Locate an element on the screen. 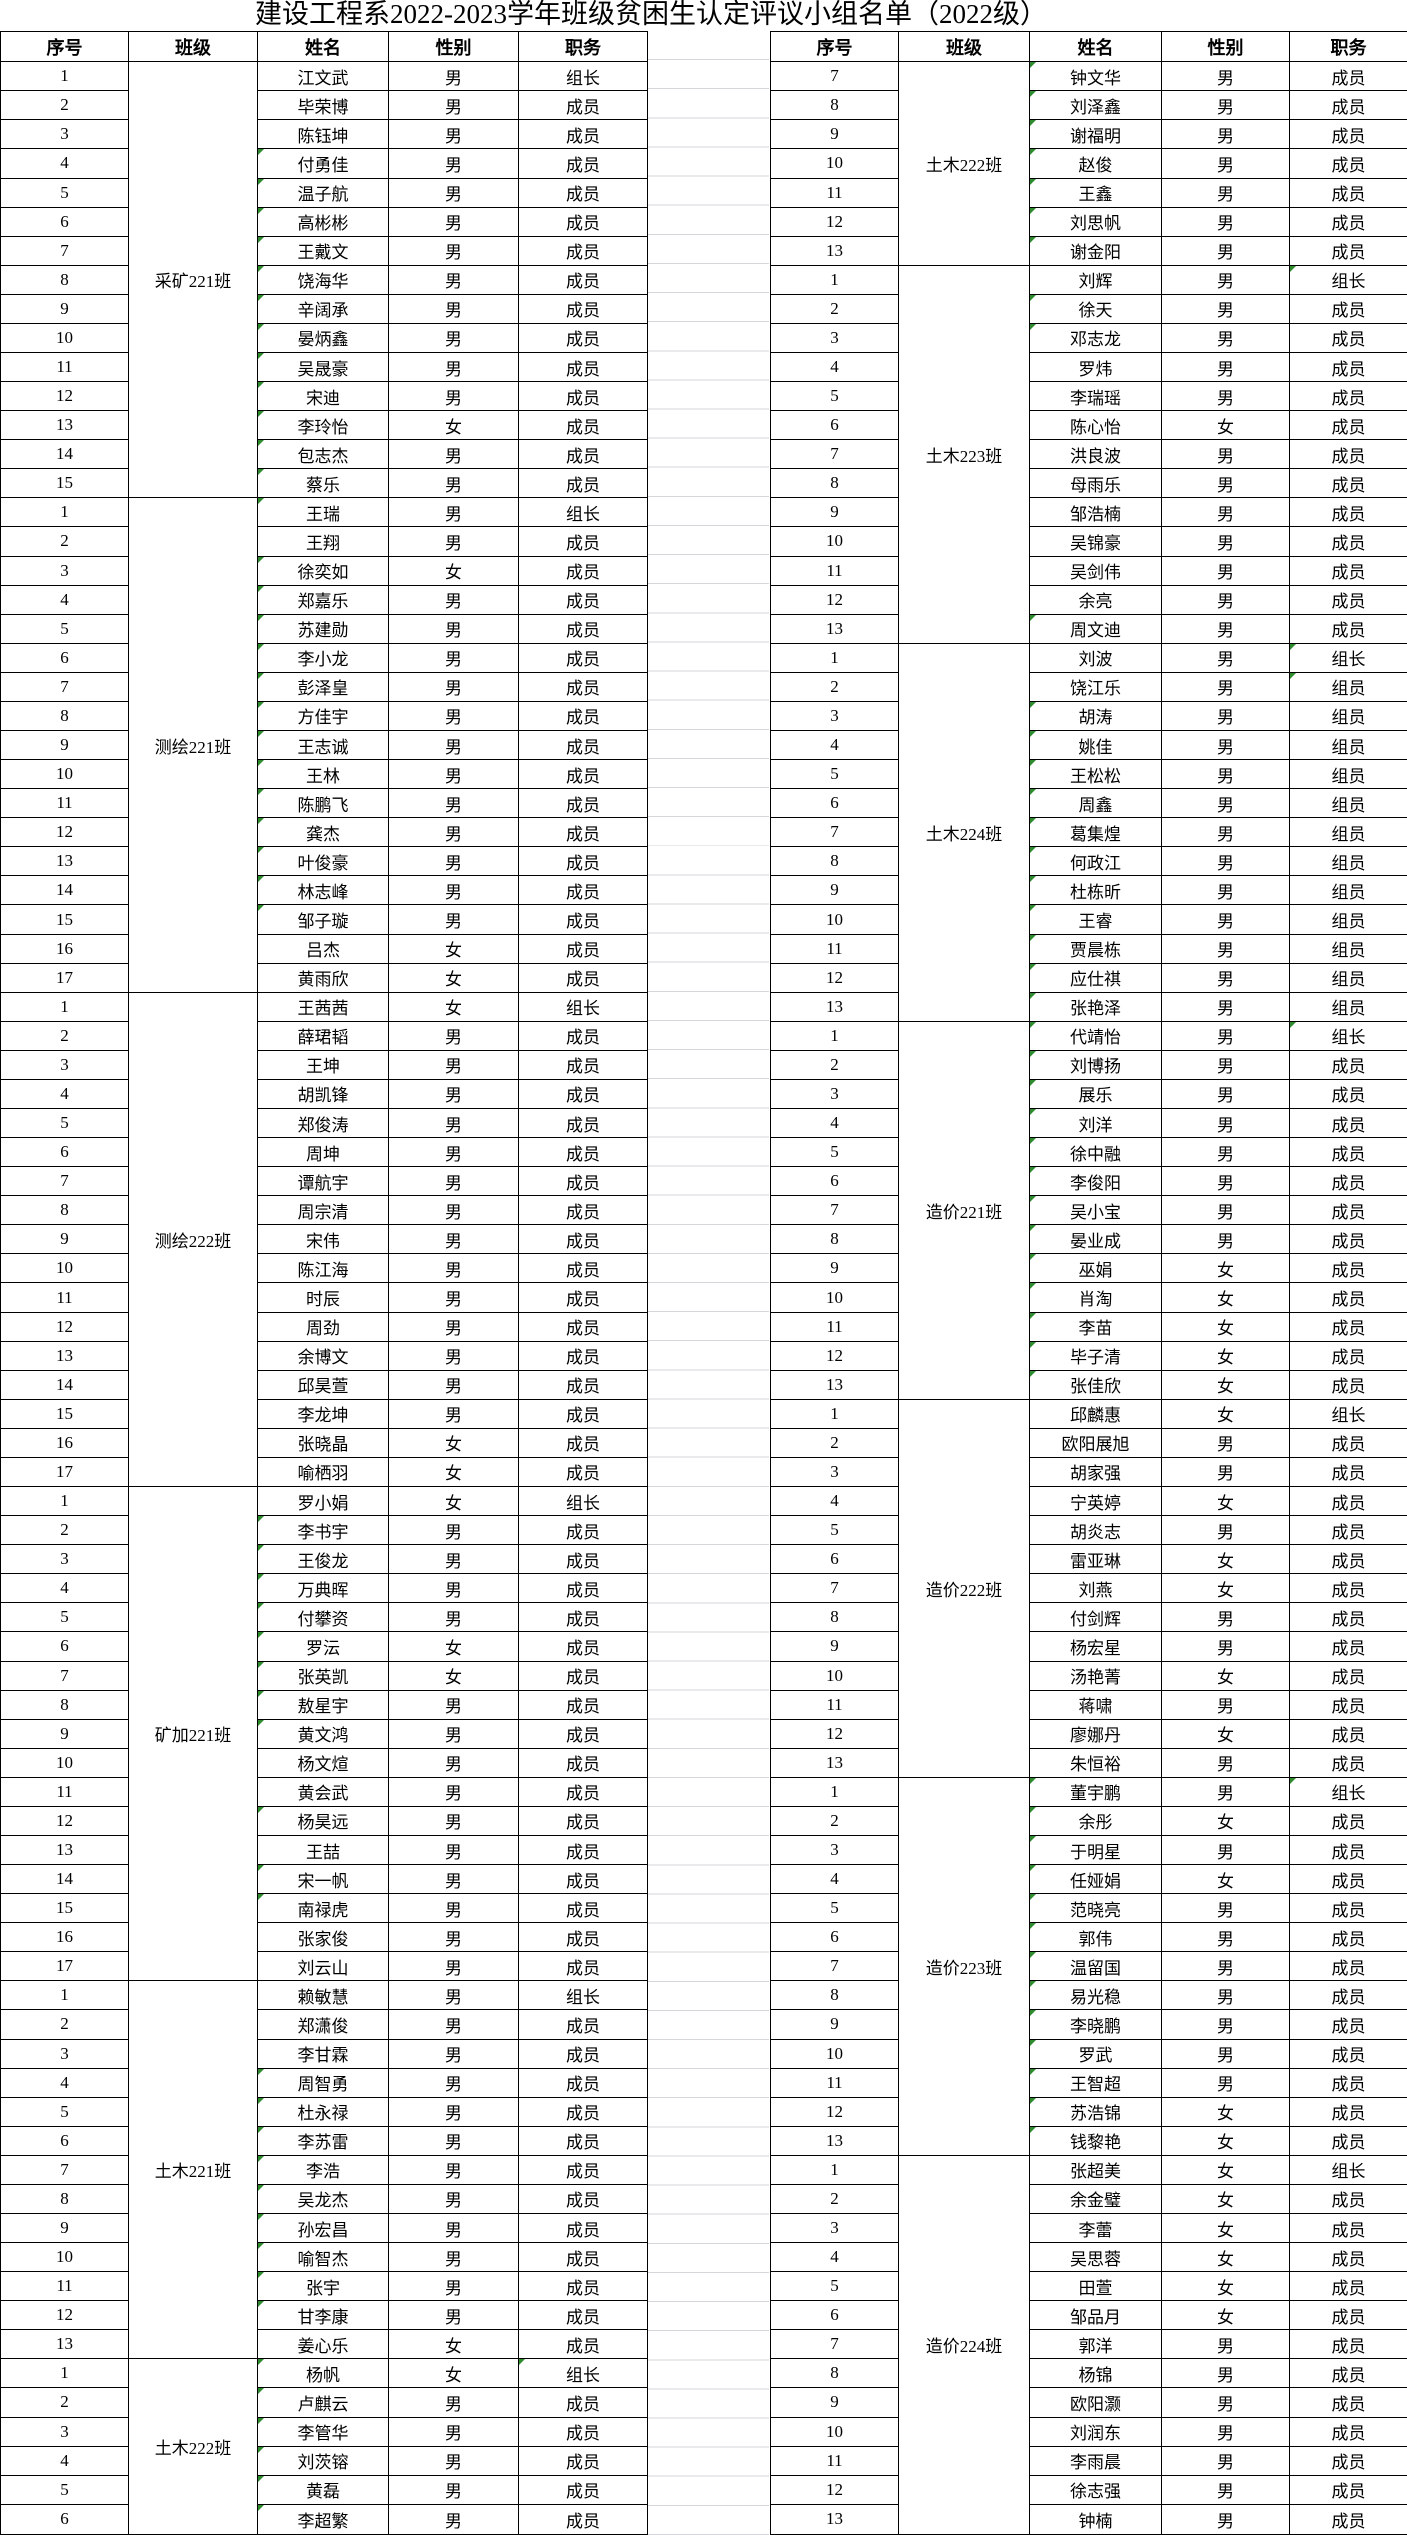 This screenshot has width=1407, height=2535. name-cell: 郭洋 is located at coordinates (1095, 2344).